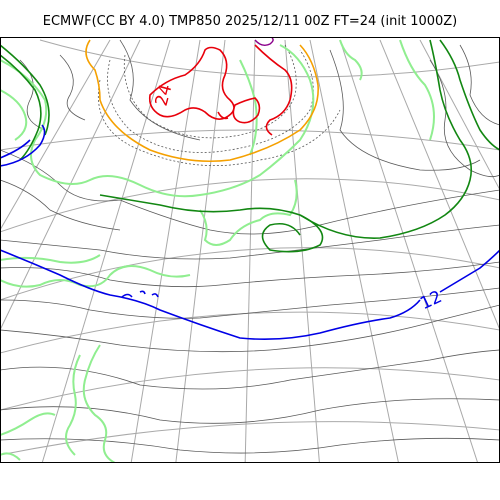 This screenshot has width=500, height=500. I want to click on contour-label-24: 24, so click(164, 95).